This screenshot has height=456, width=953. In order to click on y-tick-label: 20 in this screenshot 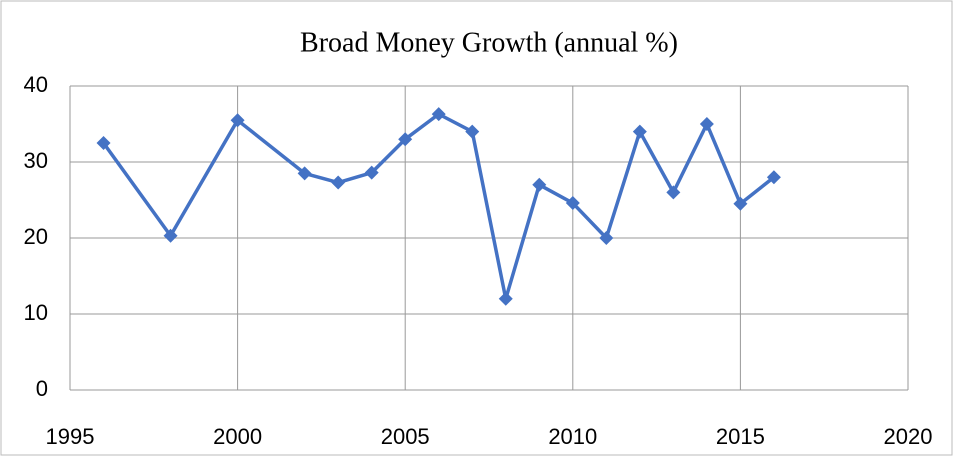, I will do `click(36, 236)`.